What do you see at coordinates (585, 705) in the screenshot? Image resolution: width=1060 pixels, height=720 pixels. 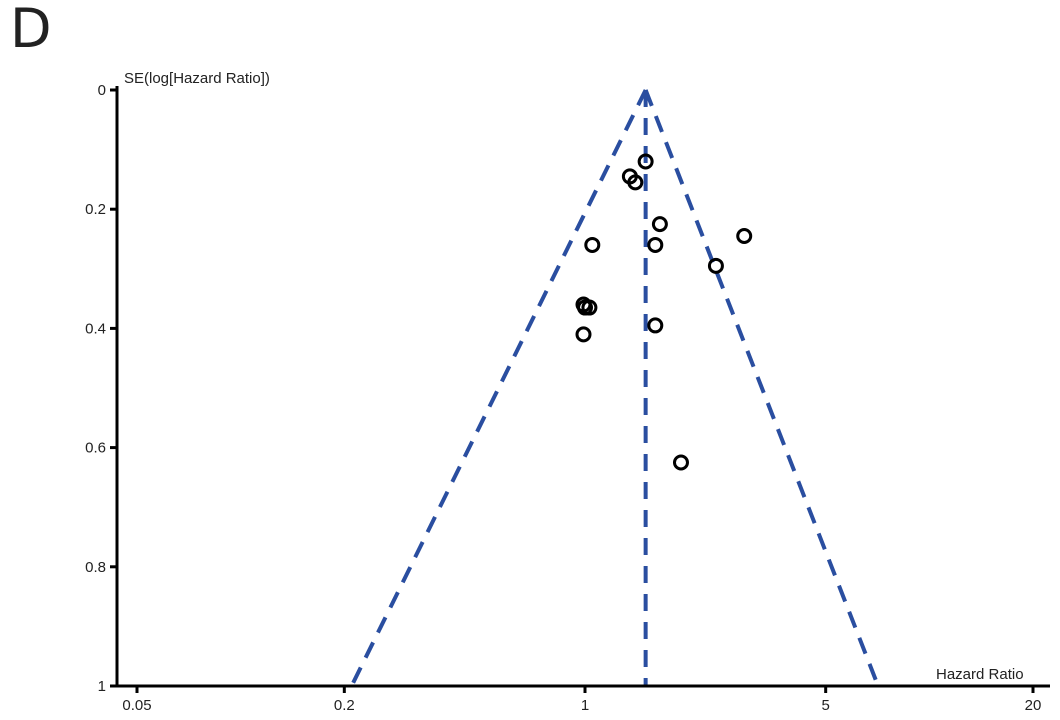 I see `x-tick-label: 1` at bounding box center [585, 705].